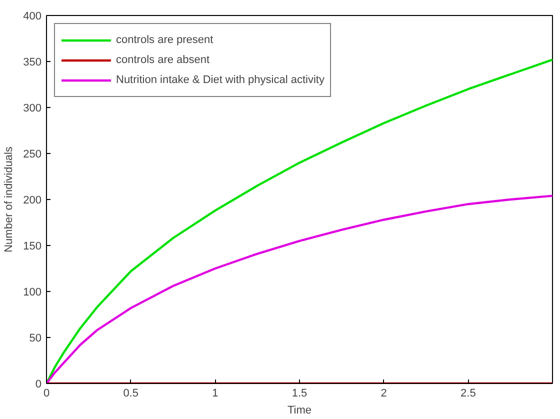  Describe the element at coordinates (46, 394) in the screenshot. I see `x-tick-label: 0` at that location.